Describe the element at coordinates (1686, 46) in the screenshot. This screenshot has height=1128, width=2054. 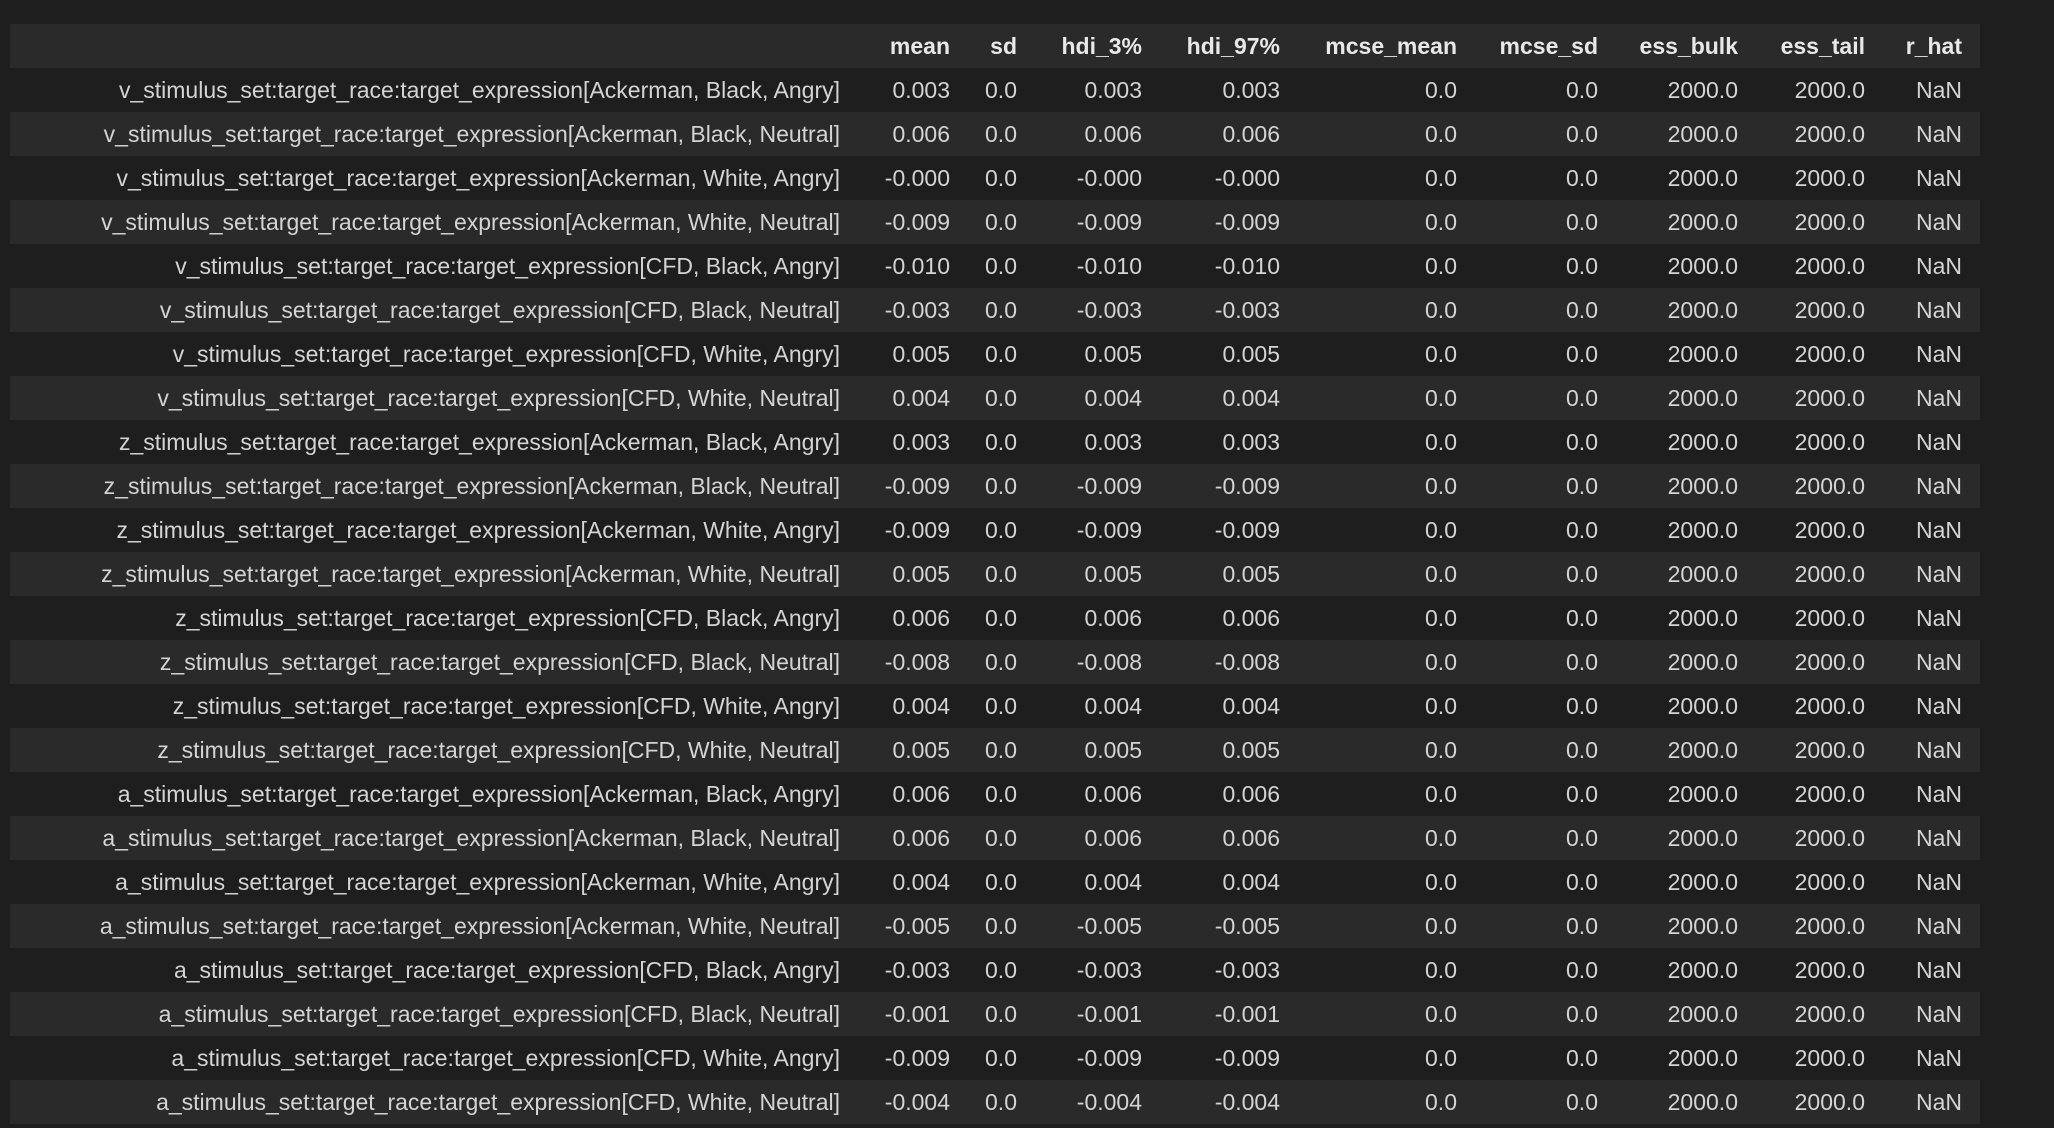
I see `column-header: ess_bulk` at that location.